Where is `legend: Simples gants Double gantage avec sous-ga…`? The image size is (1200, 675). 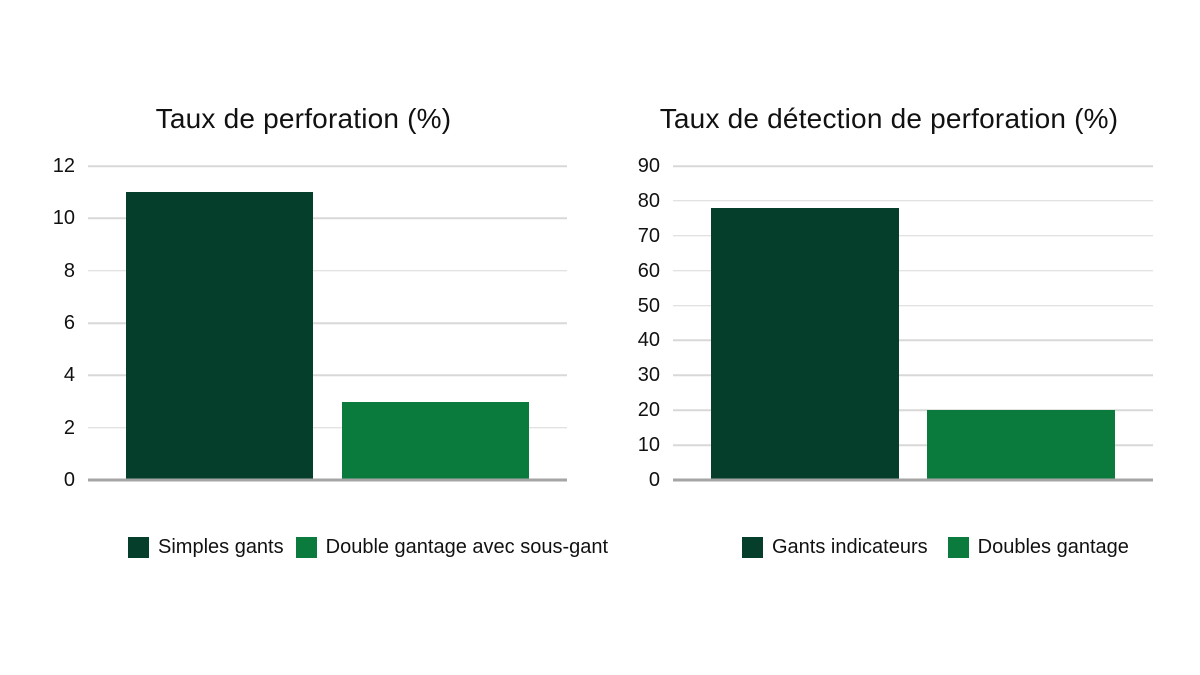 legend: Simples gants Double gantage avec sous-ga… is located at coordinates (368, 547).